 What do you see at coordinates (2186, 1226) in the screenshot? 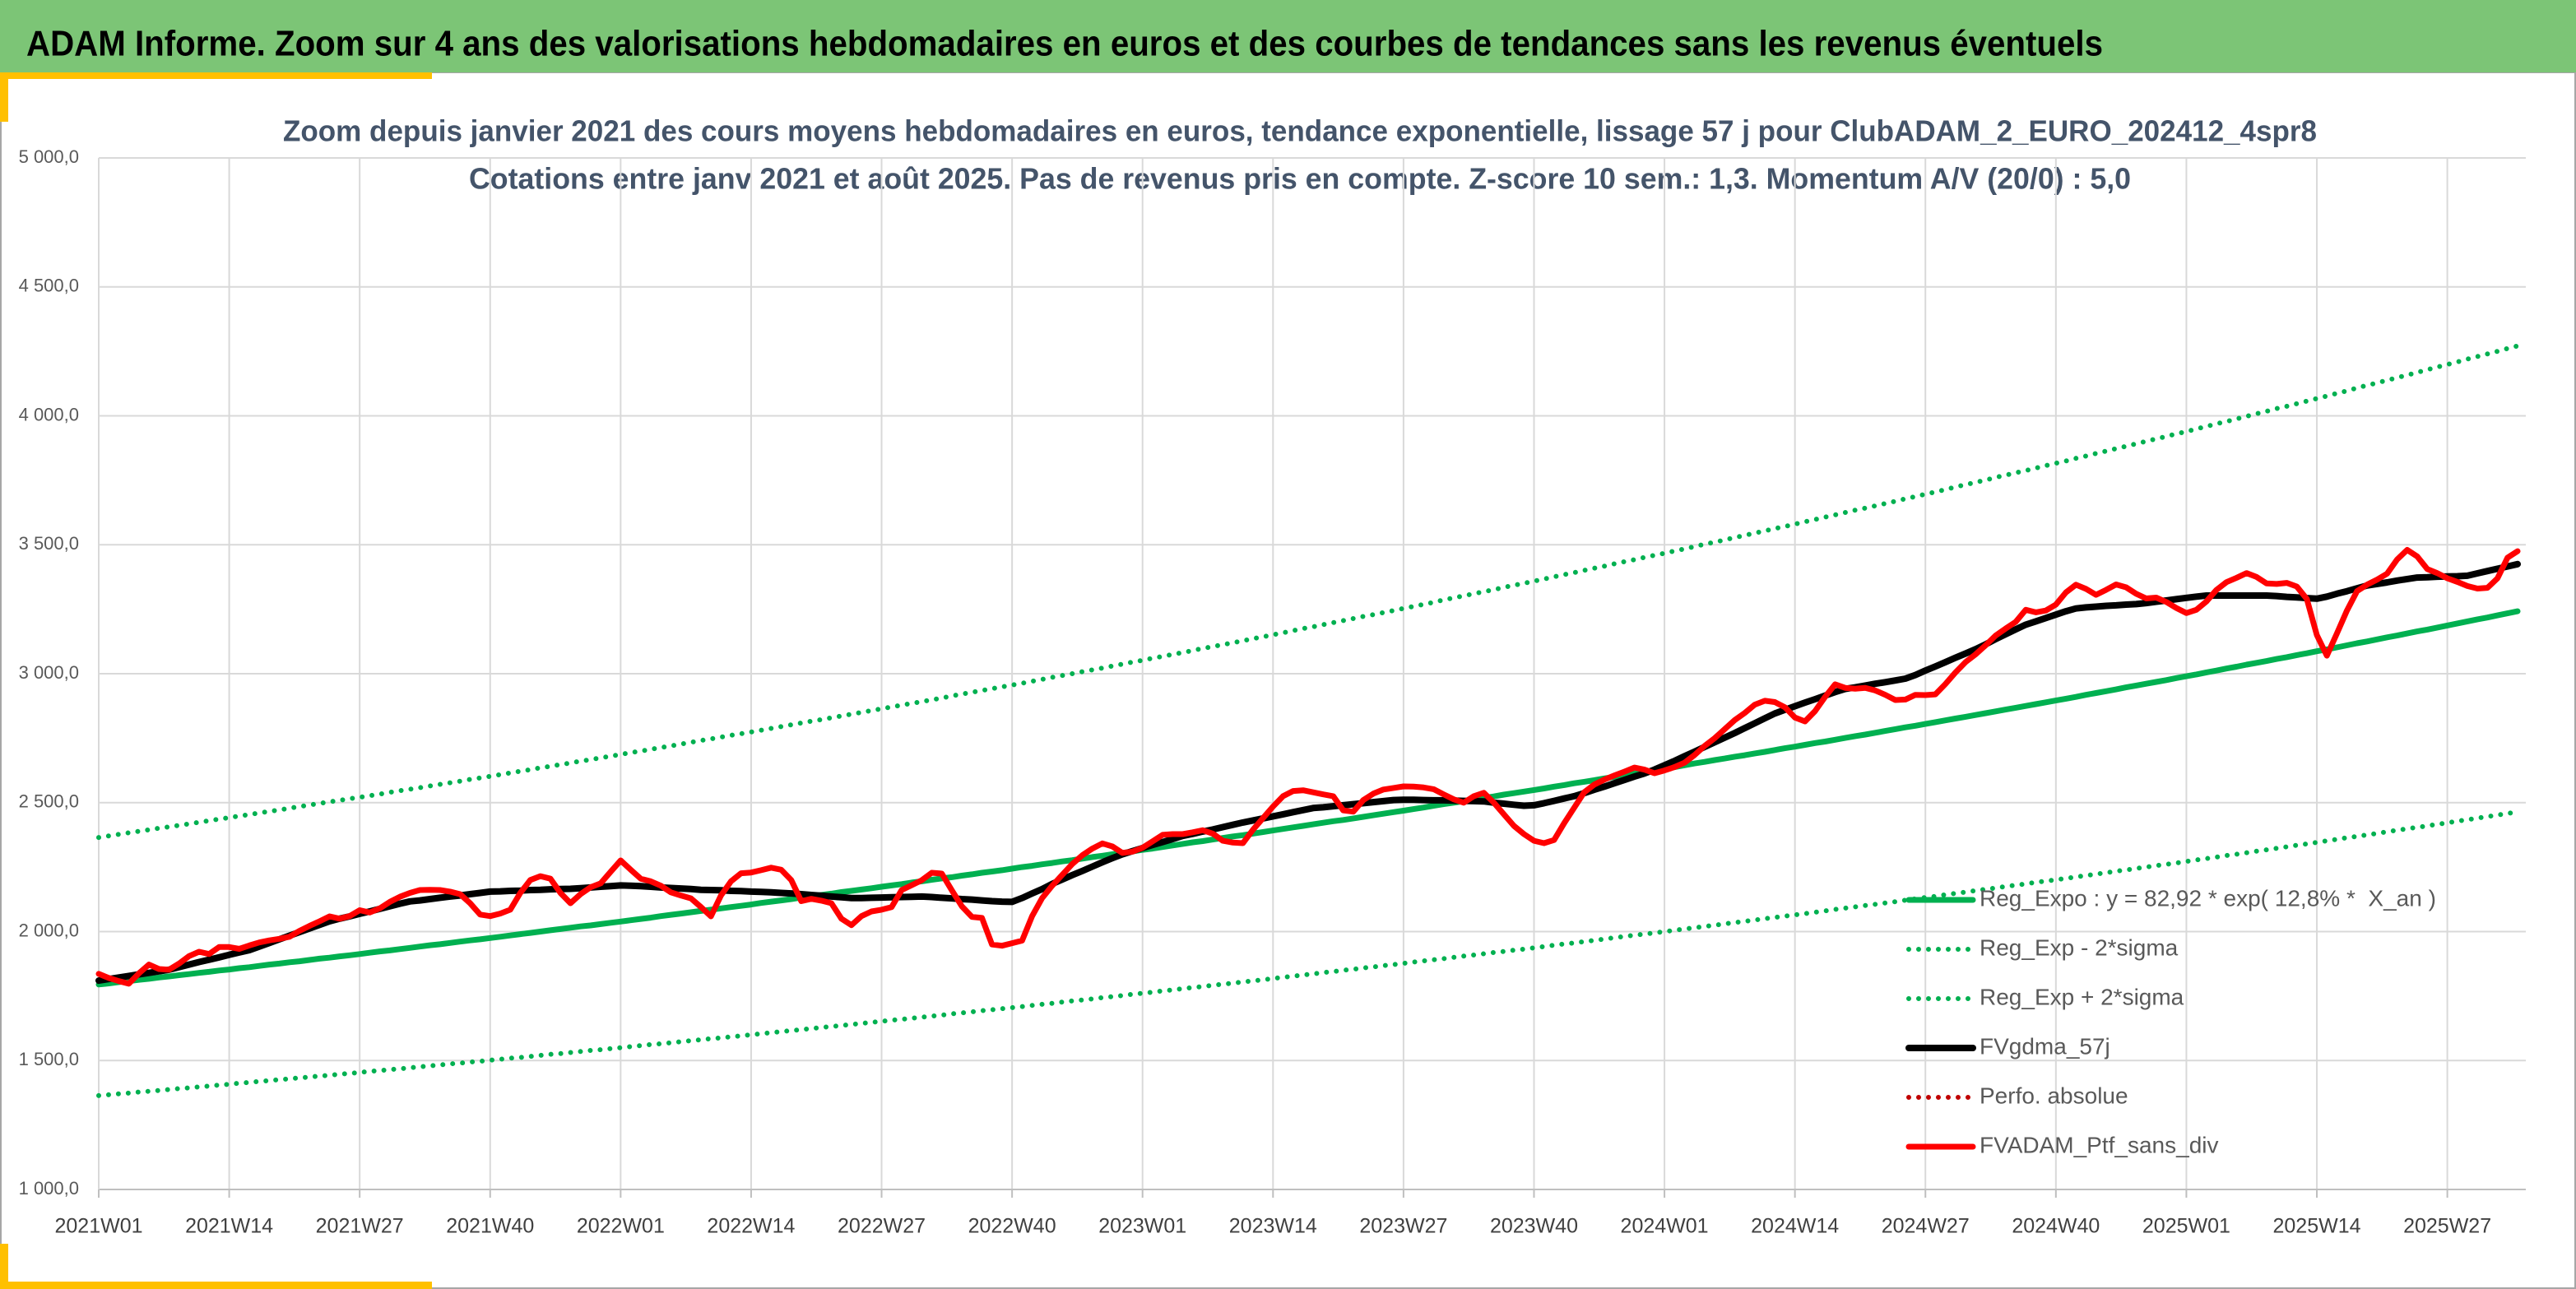
I see `x-tick-label: 2025W01` at bounding box center [2186, 1226].